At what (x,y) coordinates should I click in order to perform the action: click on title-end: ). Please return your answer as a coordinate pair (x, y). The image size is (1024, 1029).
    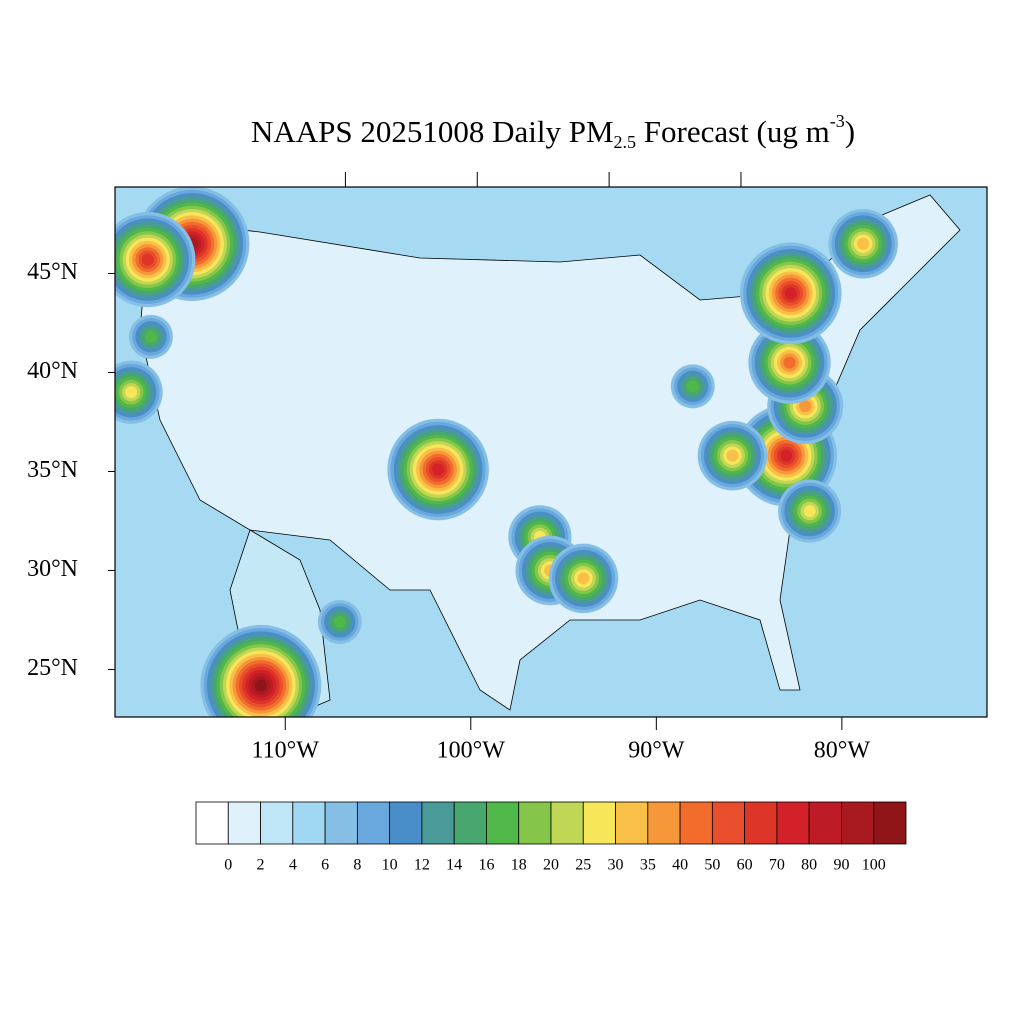
    Looking at the image, I should click on (850, 131).